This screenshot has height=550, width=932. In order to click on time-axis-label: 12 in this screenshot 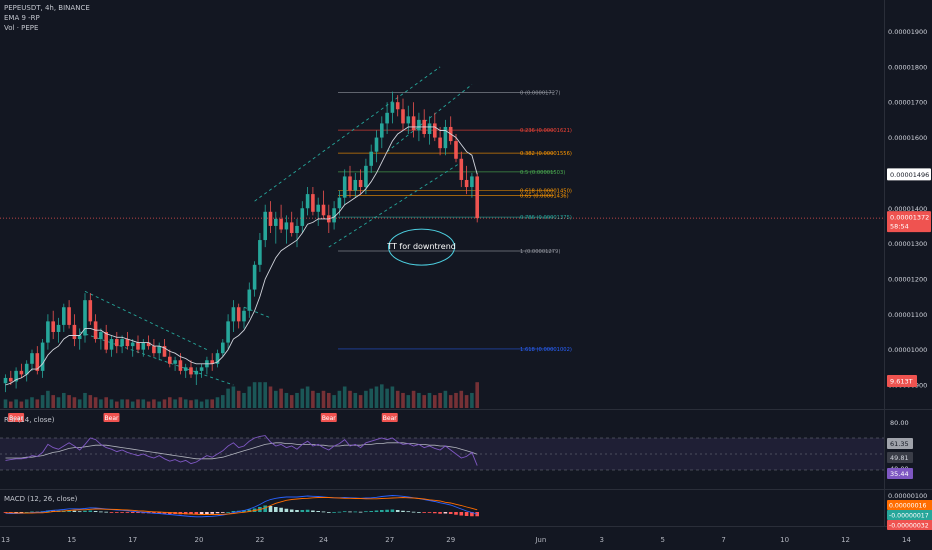, I will do `click(845, 540)`.